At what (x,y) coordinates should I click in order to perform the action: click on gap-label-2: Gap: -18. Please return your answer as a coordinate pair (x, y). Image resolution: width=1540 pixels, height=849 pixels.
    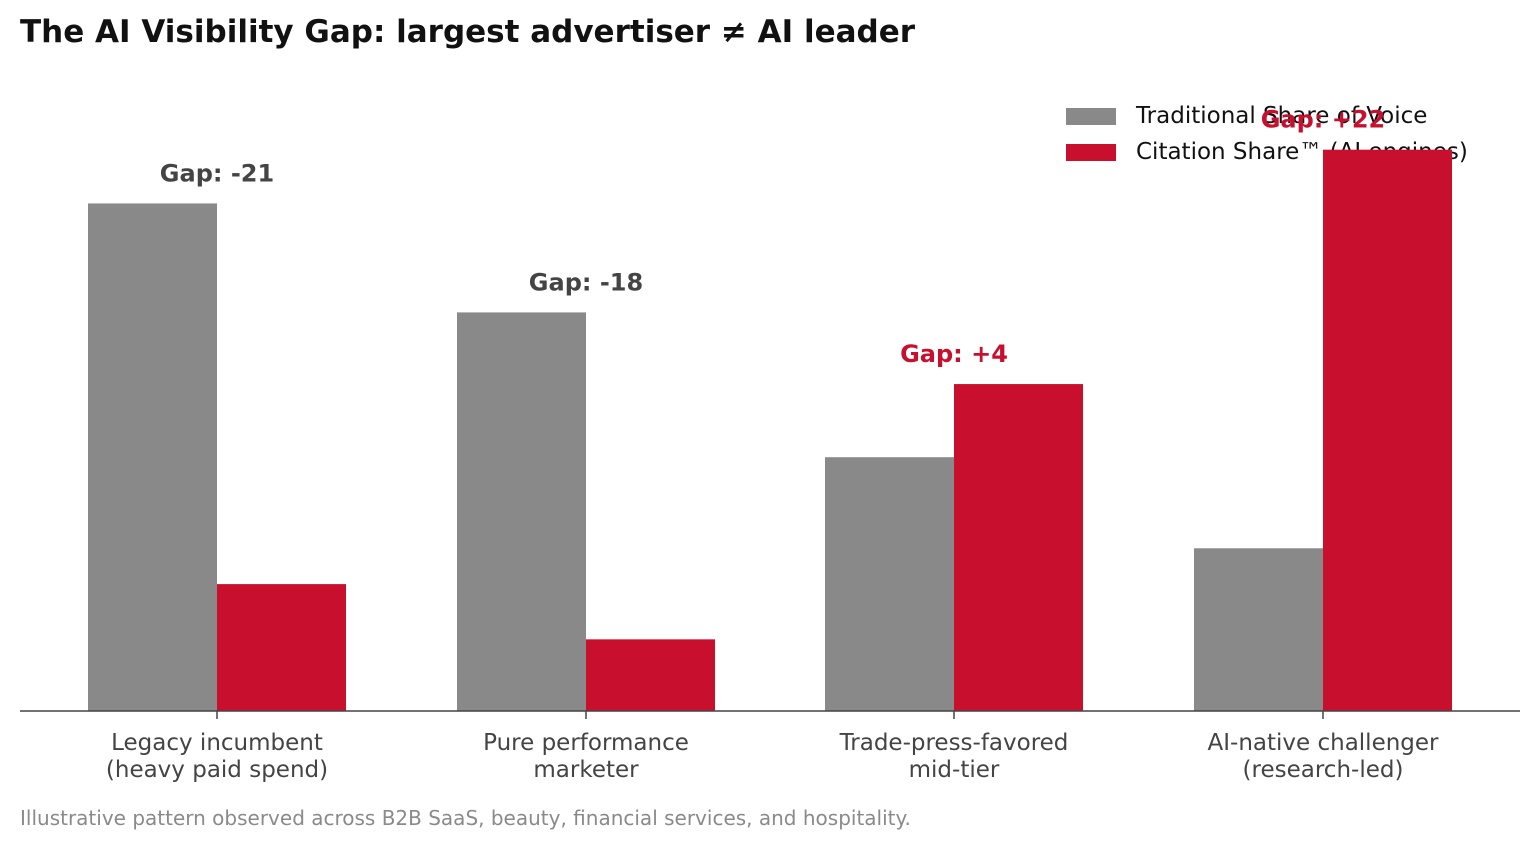
    Looking at the image, I should click on (586, 282).